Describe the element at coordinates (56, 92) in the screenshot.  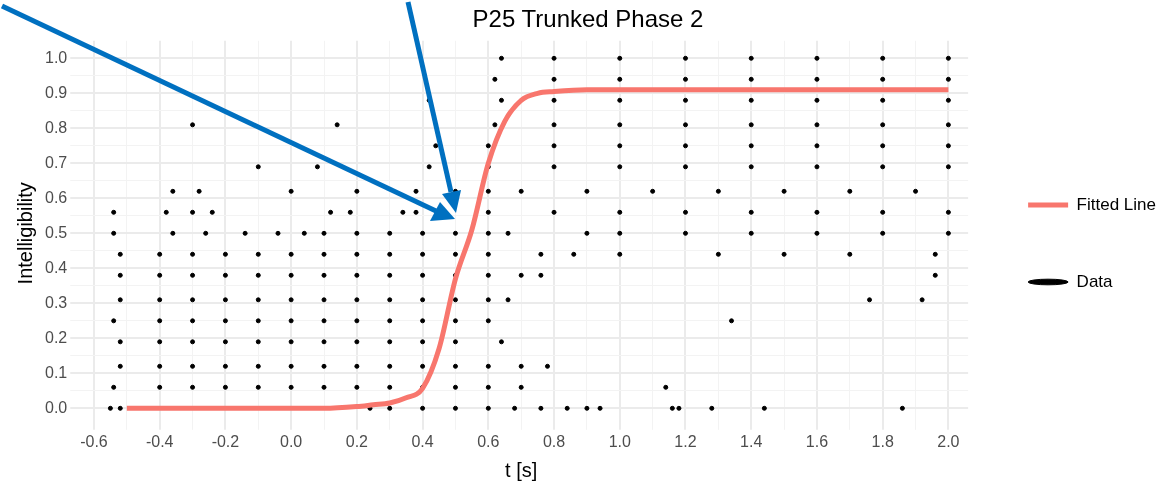
I see `y-tick-label: 0.9` at that location.